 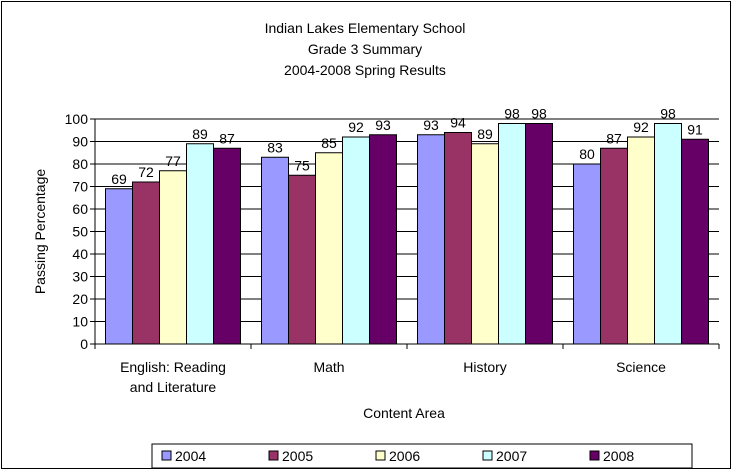 I want to click on data-label: 77, so click(x=173, y=161).